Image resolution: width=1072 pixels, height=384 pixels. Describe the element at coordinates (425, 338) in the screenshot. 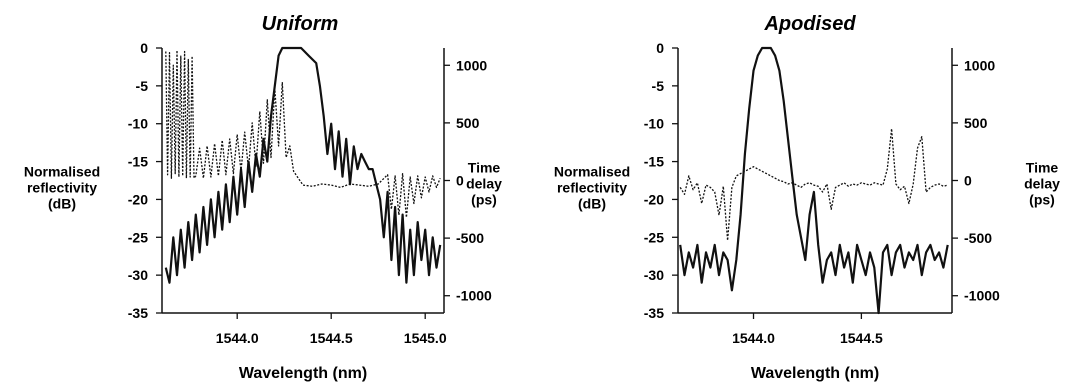

I see `x-tick-label: 1545.0` at that location.